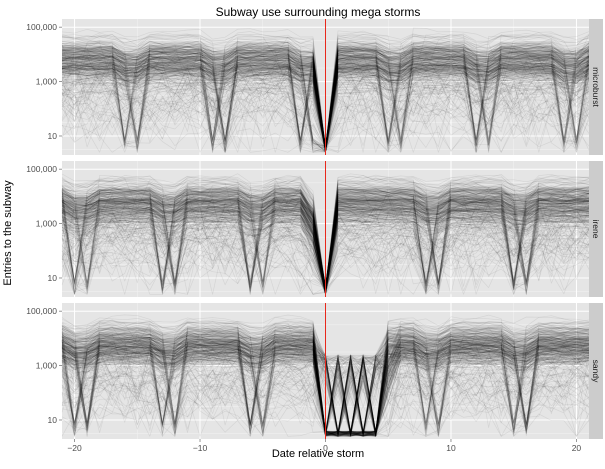 The width and height of the screenshot is (605, 469). Describe the element at coordinates (8, 233) in the screenshot. I see `y-axis-label: Entries to the subway` at that location.